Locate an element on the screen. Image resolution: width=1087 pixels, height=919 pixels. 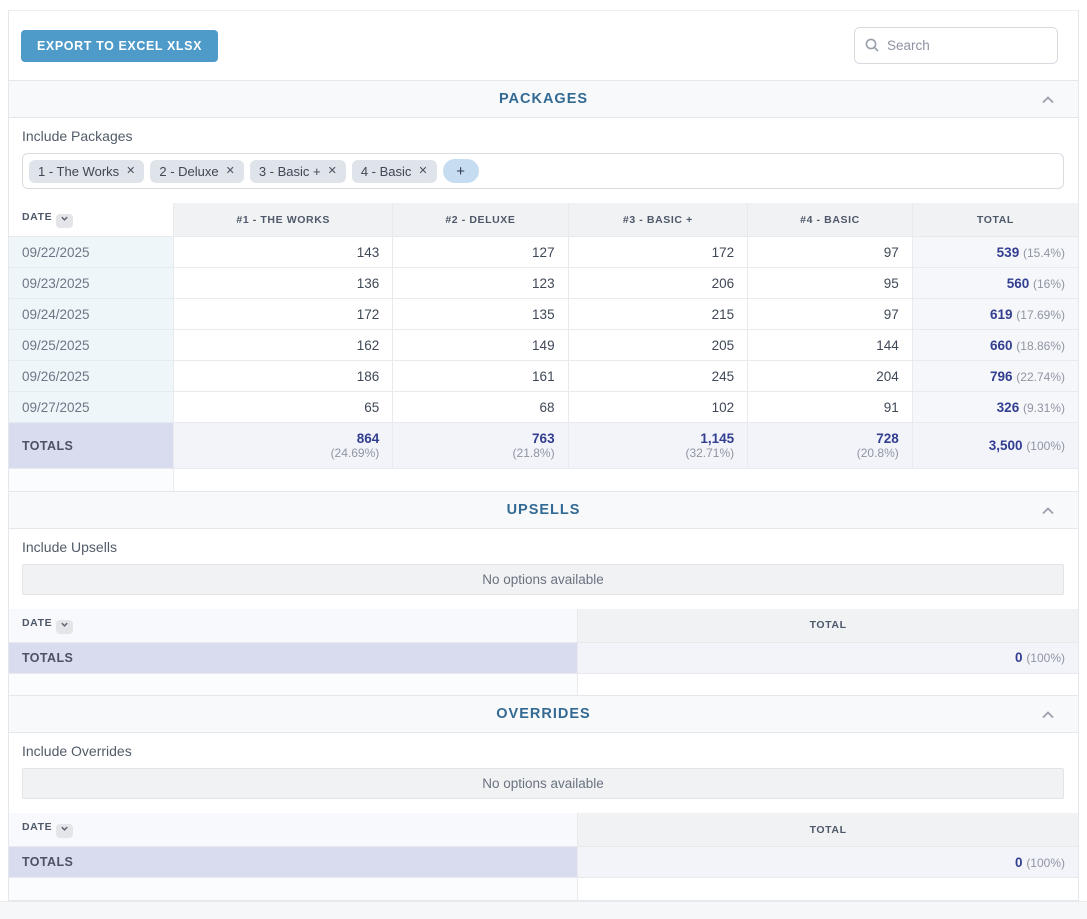
table-row: 09/22/2025 143 127 172 97 539 (15.4%) is located at coordinates (543, 252).